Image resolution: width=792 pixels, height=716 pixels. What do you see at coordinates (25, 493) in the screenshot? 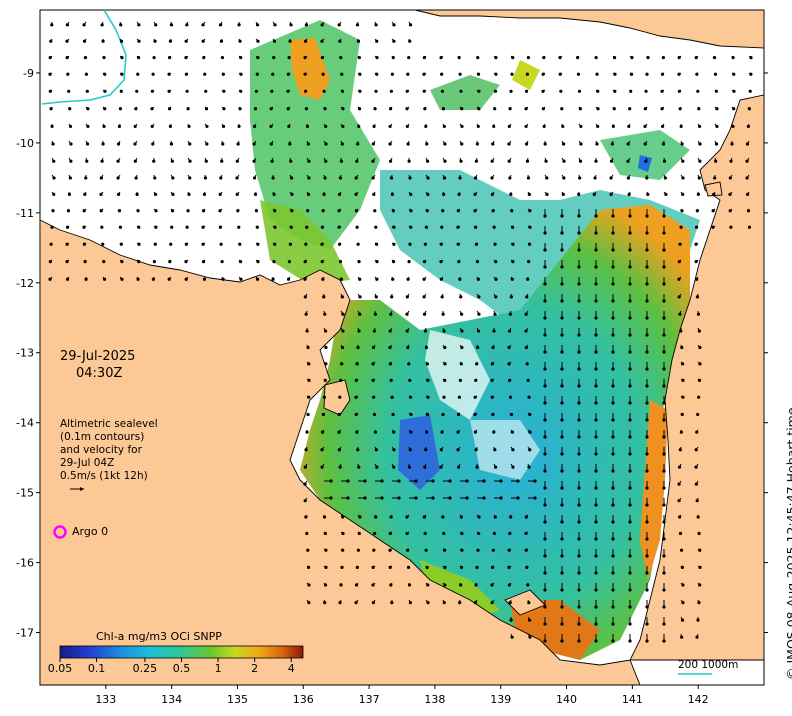
I see `lat-tick-label: -15` at bounding box center [25, 493].